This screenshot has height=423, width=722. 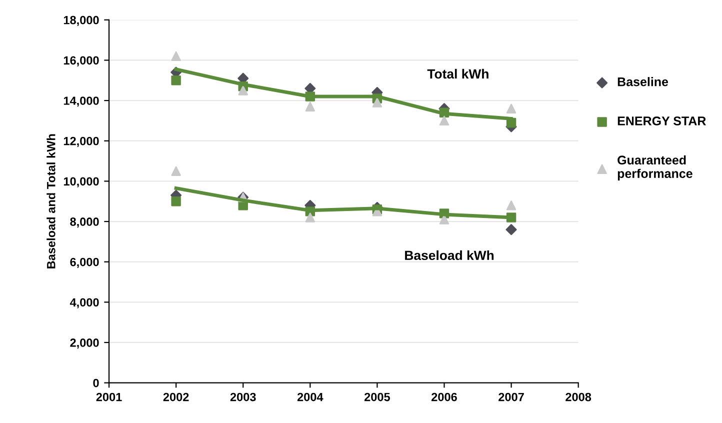 What do you see at coordinates (643, 81) in the screenshot?
I see `legend-label: Baseline` at bounding box center [643, 81].